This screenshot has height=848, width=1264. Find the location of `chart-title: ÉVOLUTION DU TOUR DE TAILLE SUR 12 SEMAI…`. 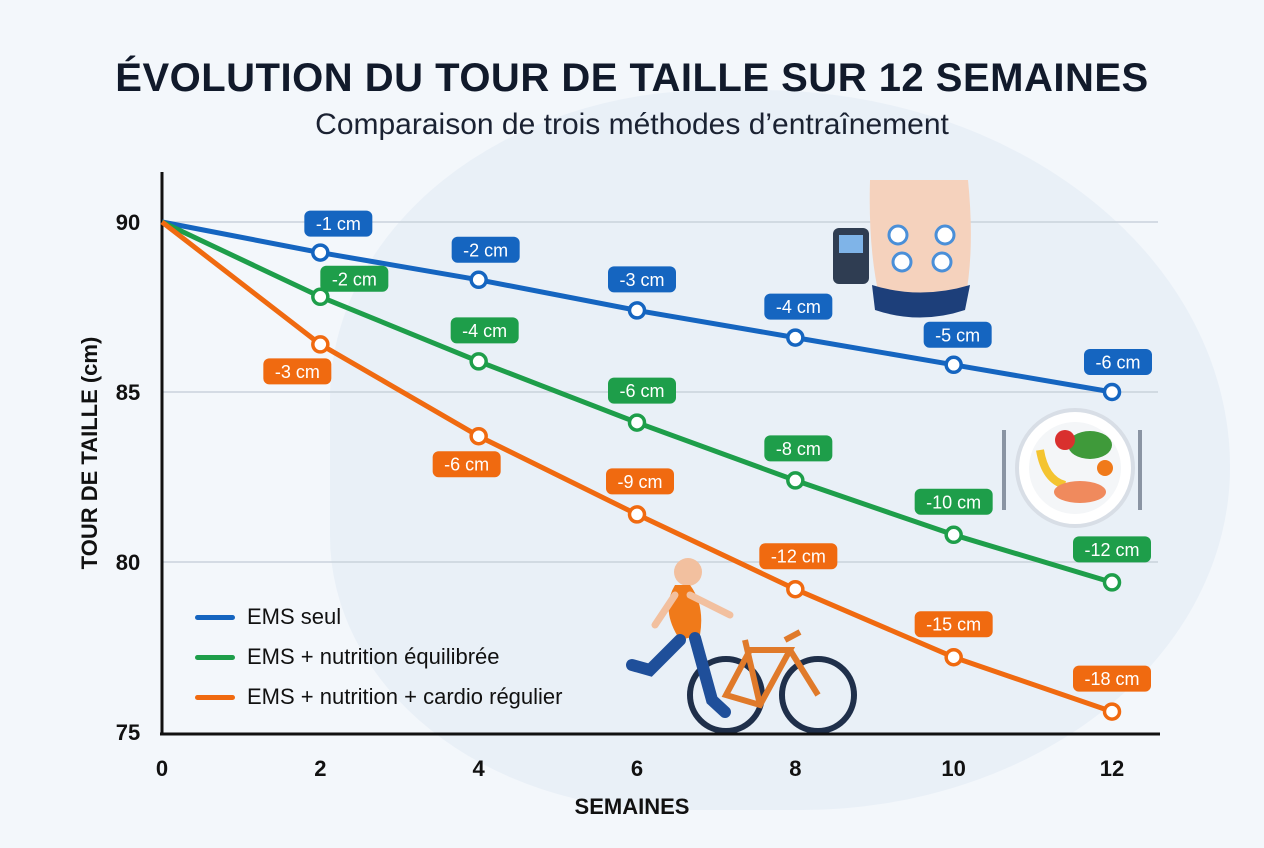

chart-title: ÉVOLUTION DU TOUR DE TAILLE SUR 12 SEMAI… is located at coordinates (632, 78).